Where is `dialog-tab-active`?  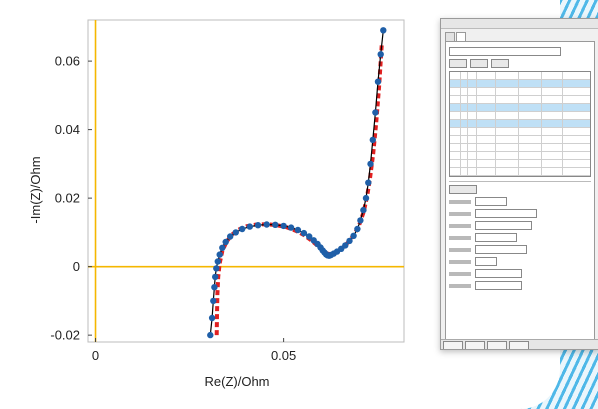 dialog-tab-active is located at coordinates (461, 36).